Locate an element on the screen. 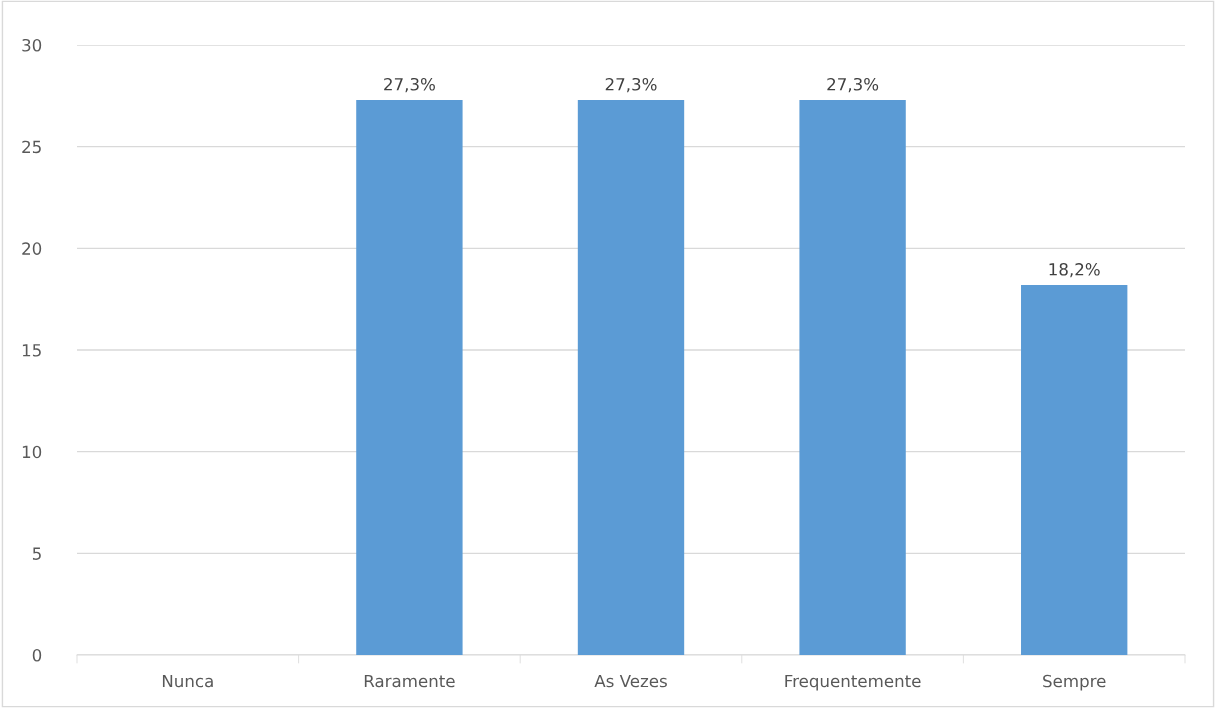 The height and width of the screenshot is (708, 1216). y-tick-label: 25 is located at coordinates (31, 147).